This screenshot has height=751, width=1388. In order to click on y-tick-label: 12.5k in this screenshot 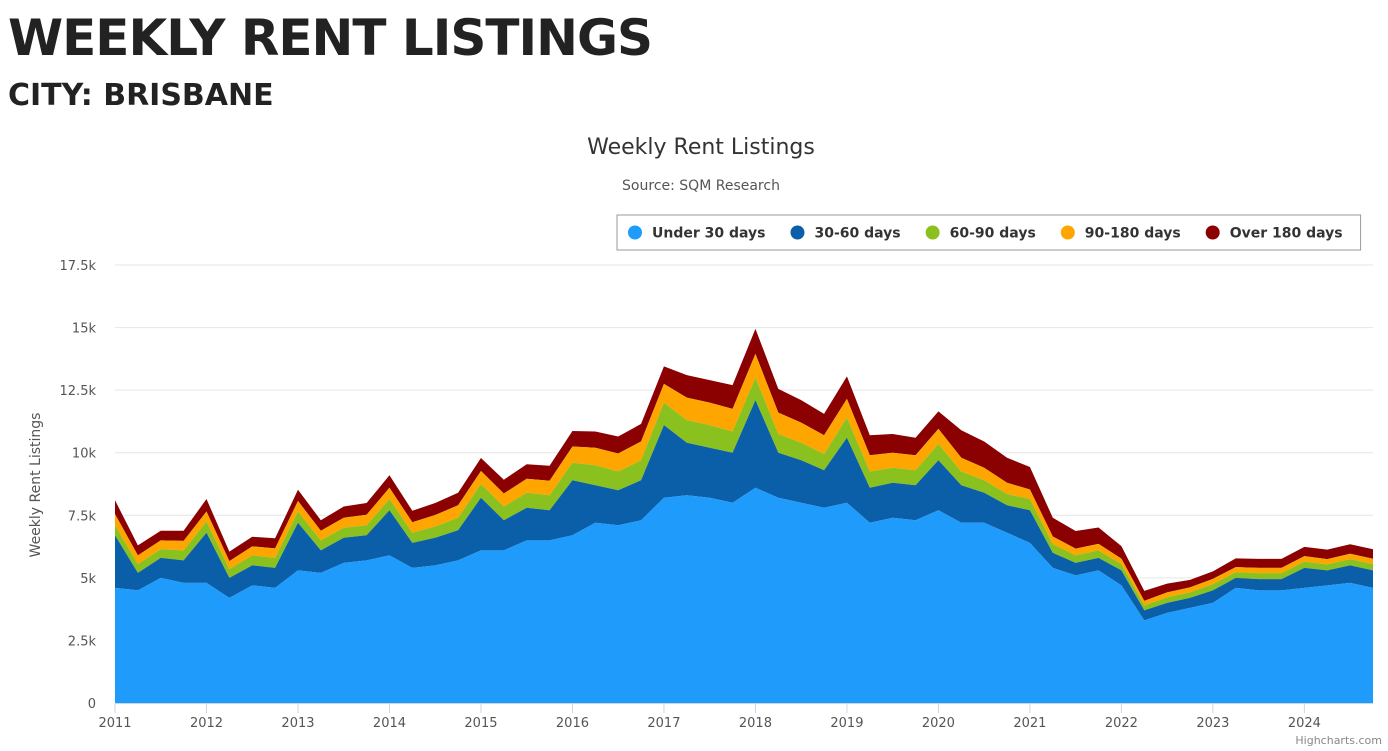, I will do `click(78, 391)`.